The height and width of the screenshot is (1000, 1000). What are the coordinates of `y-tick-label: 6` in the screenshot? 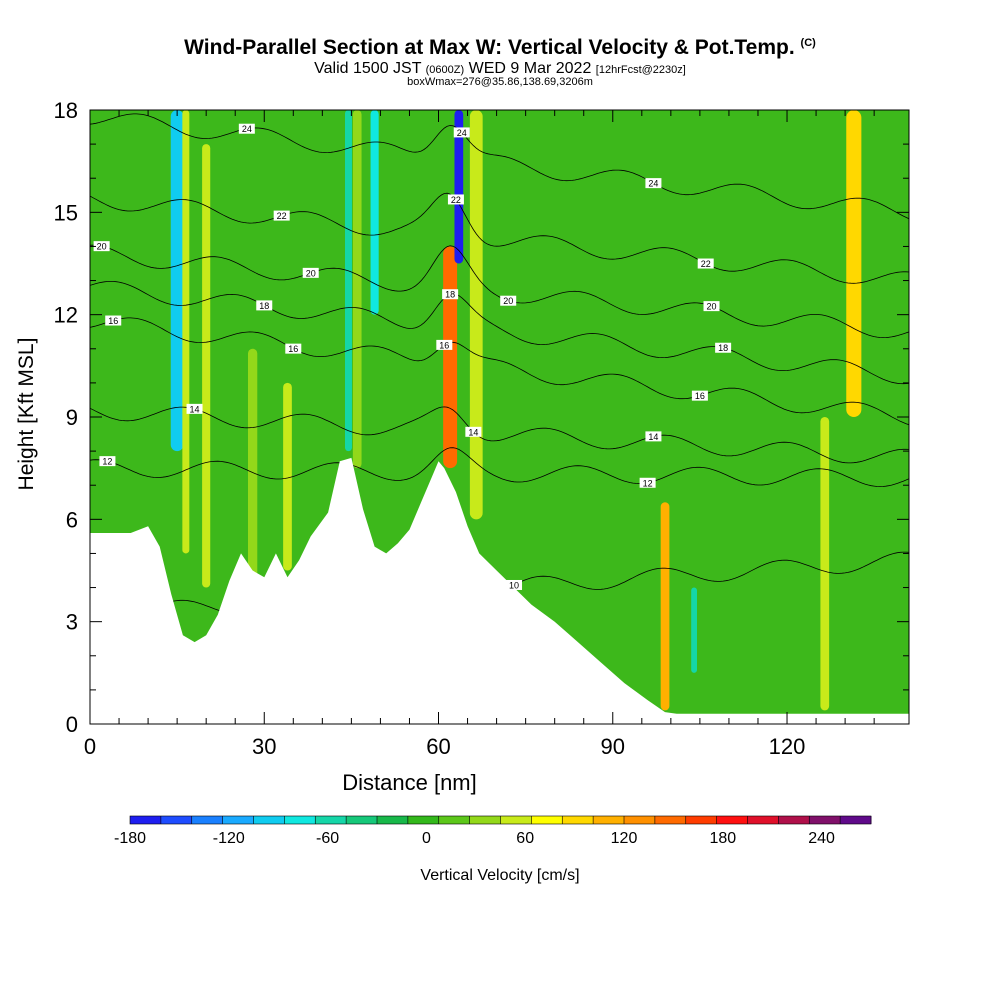 It's located at (72, 519).